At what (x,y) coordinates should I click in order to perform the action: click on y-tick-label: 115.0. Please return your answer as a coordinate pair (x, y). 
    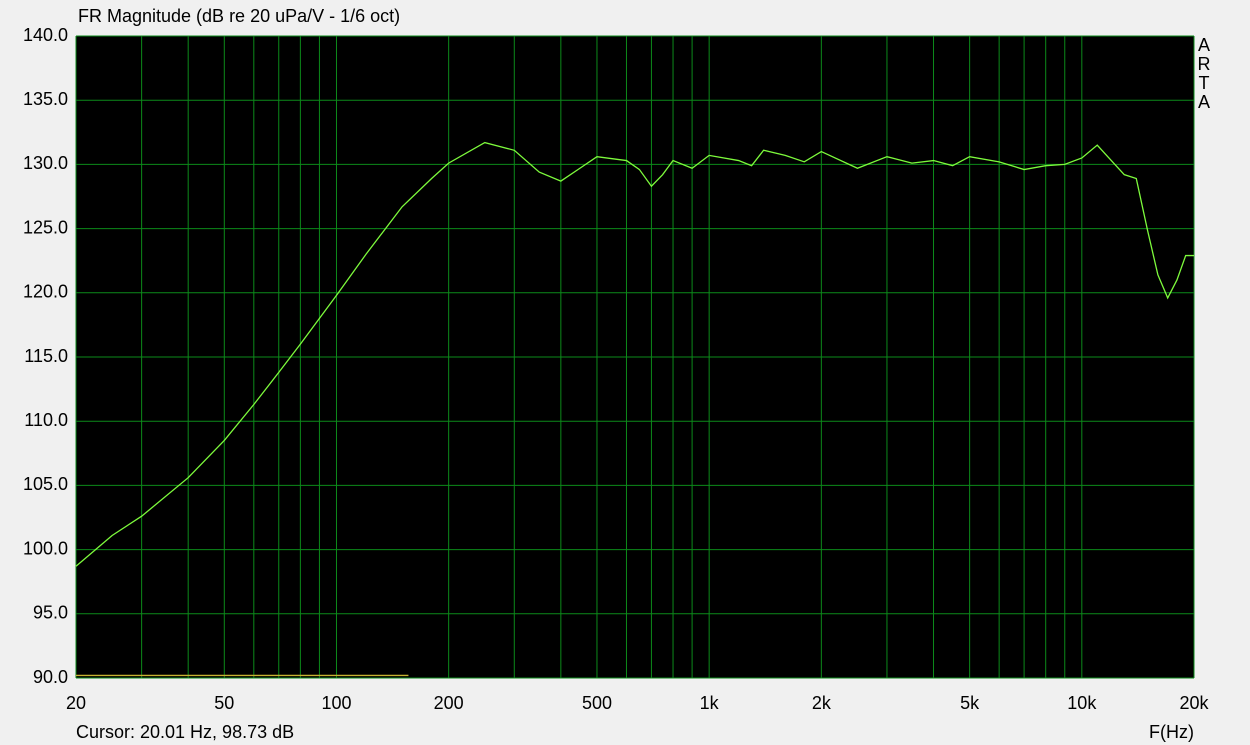
    Looking at the image, I should click on (46, 356).